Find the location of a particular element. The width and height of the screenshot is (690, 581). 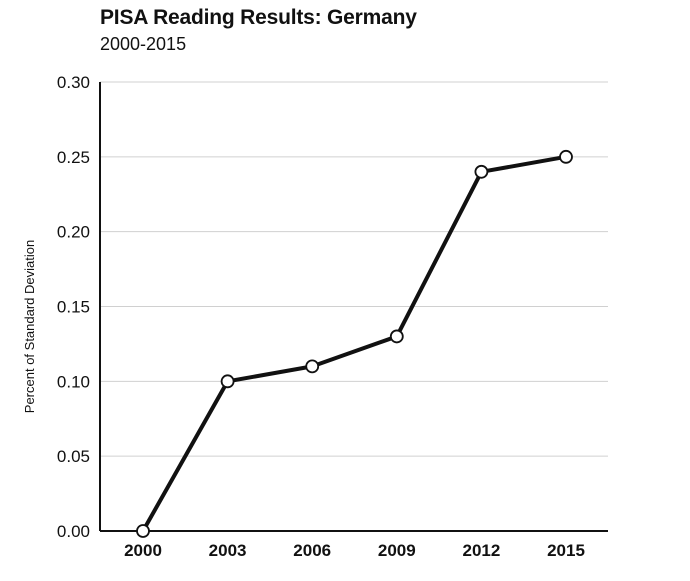

y-tick-label: 0.00 is located at coordinates (73, 531).